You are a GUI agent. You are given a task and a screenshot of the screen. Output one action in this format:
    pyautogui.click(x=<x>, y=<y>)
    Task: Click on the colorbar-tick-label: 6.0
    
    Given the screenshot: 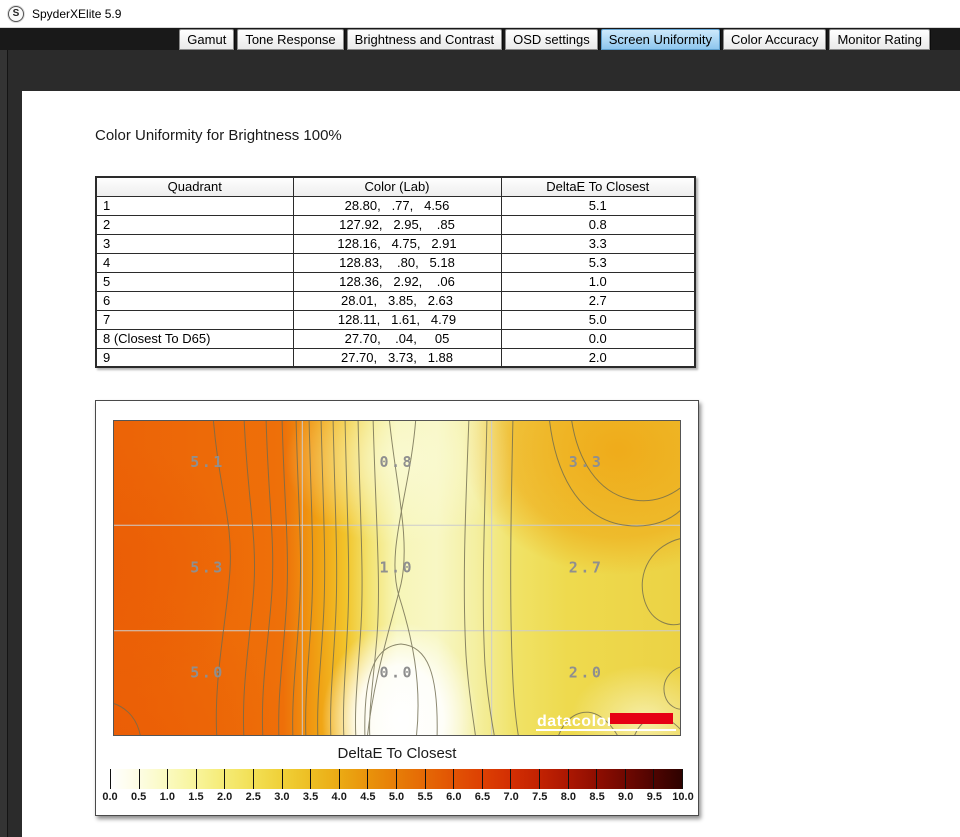 What is the action you would take?
    pyautogui.click(x=454, y=797)
    